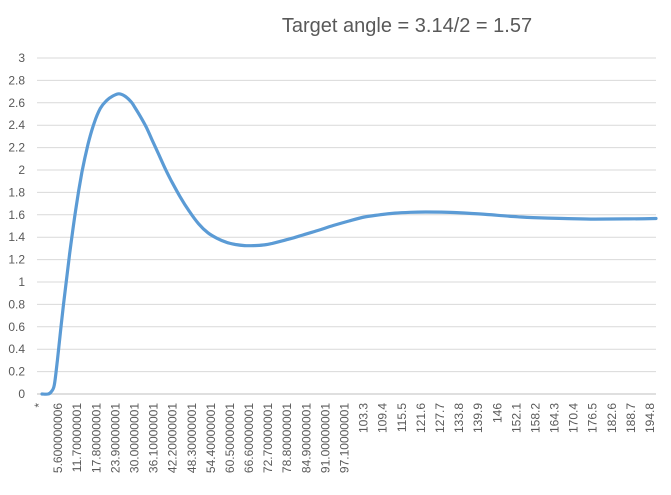  I want to click on x-tick-label: 36.10000001, so click(154, 438).